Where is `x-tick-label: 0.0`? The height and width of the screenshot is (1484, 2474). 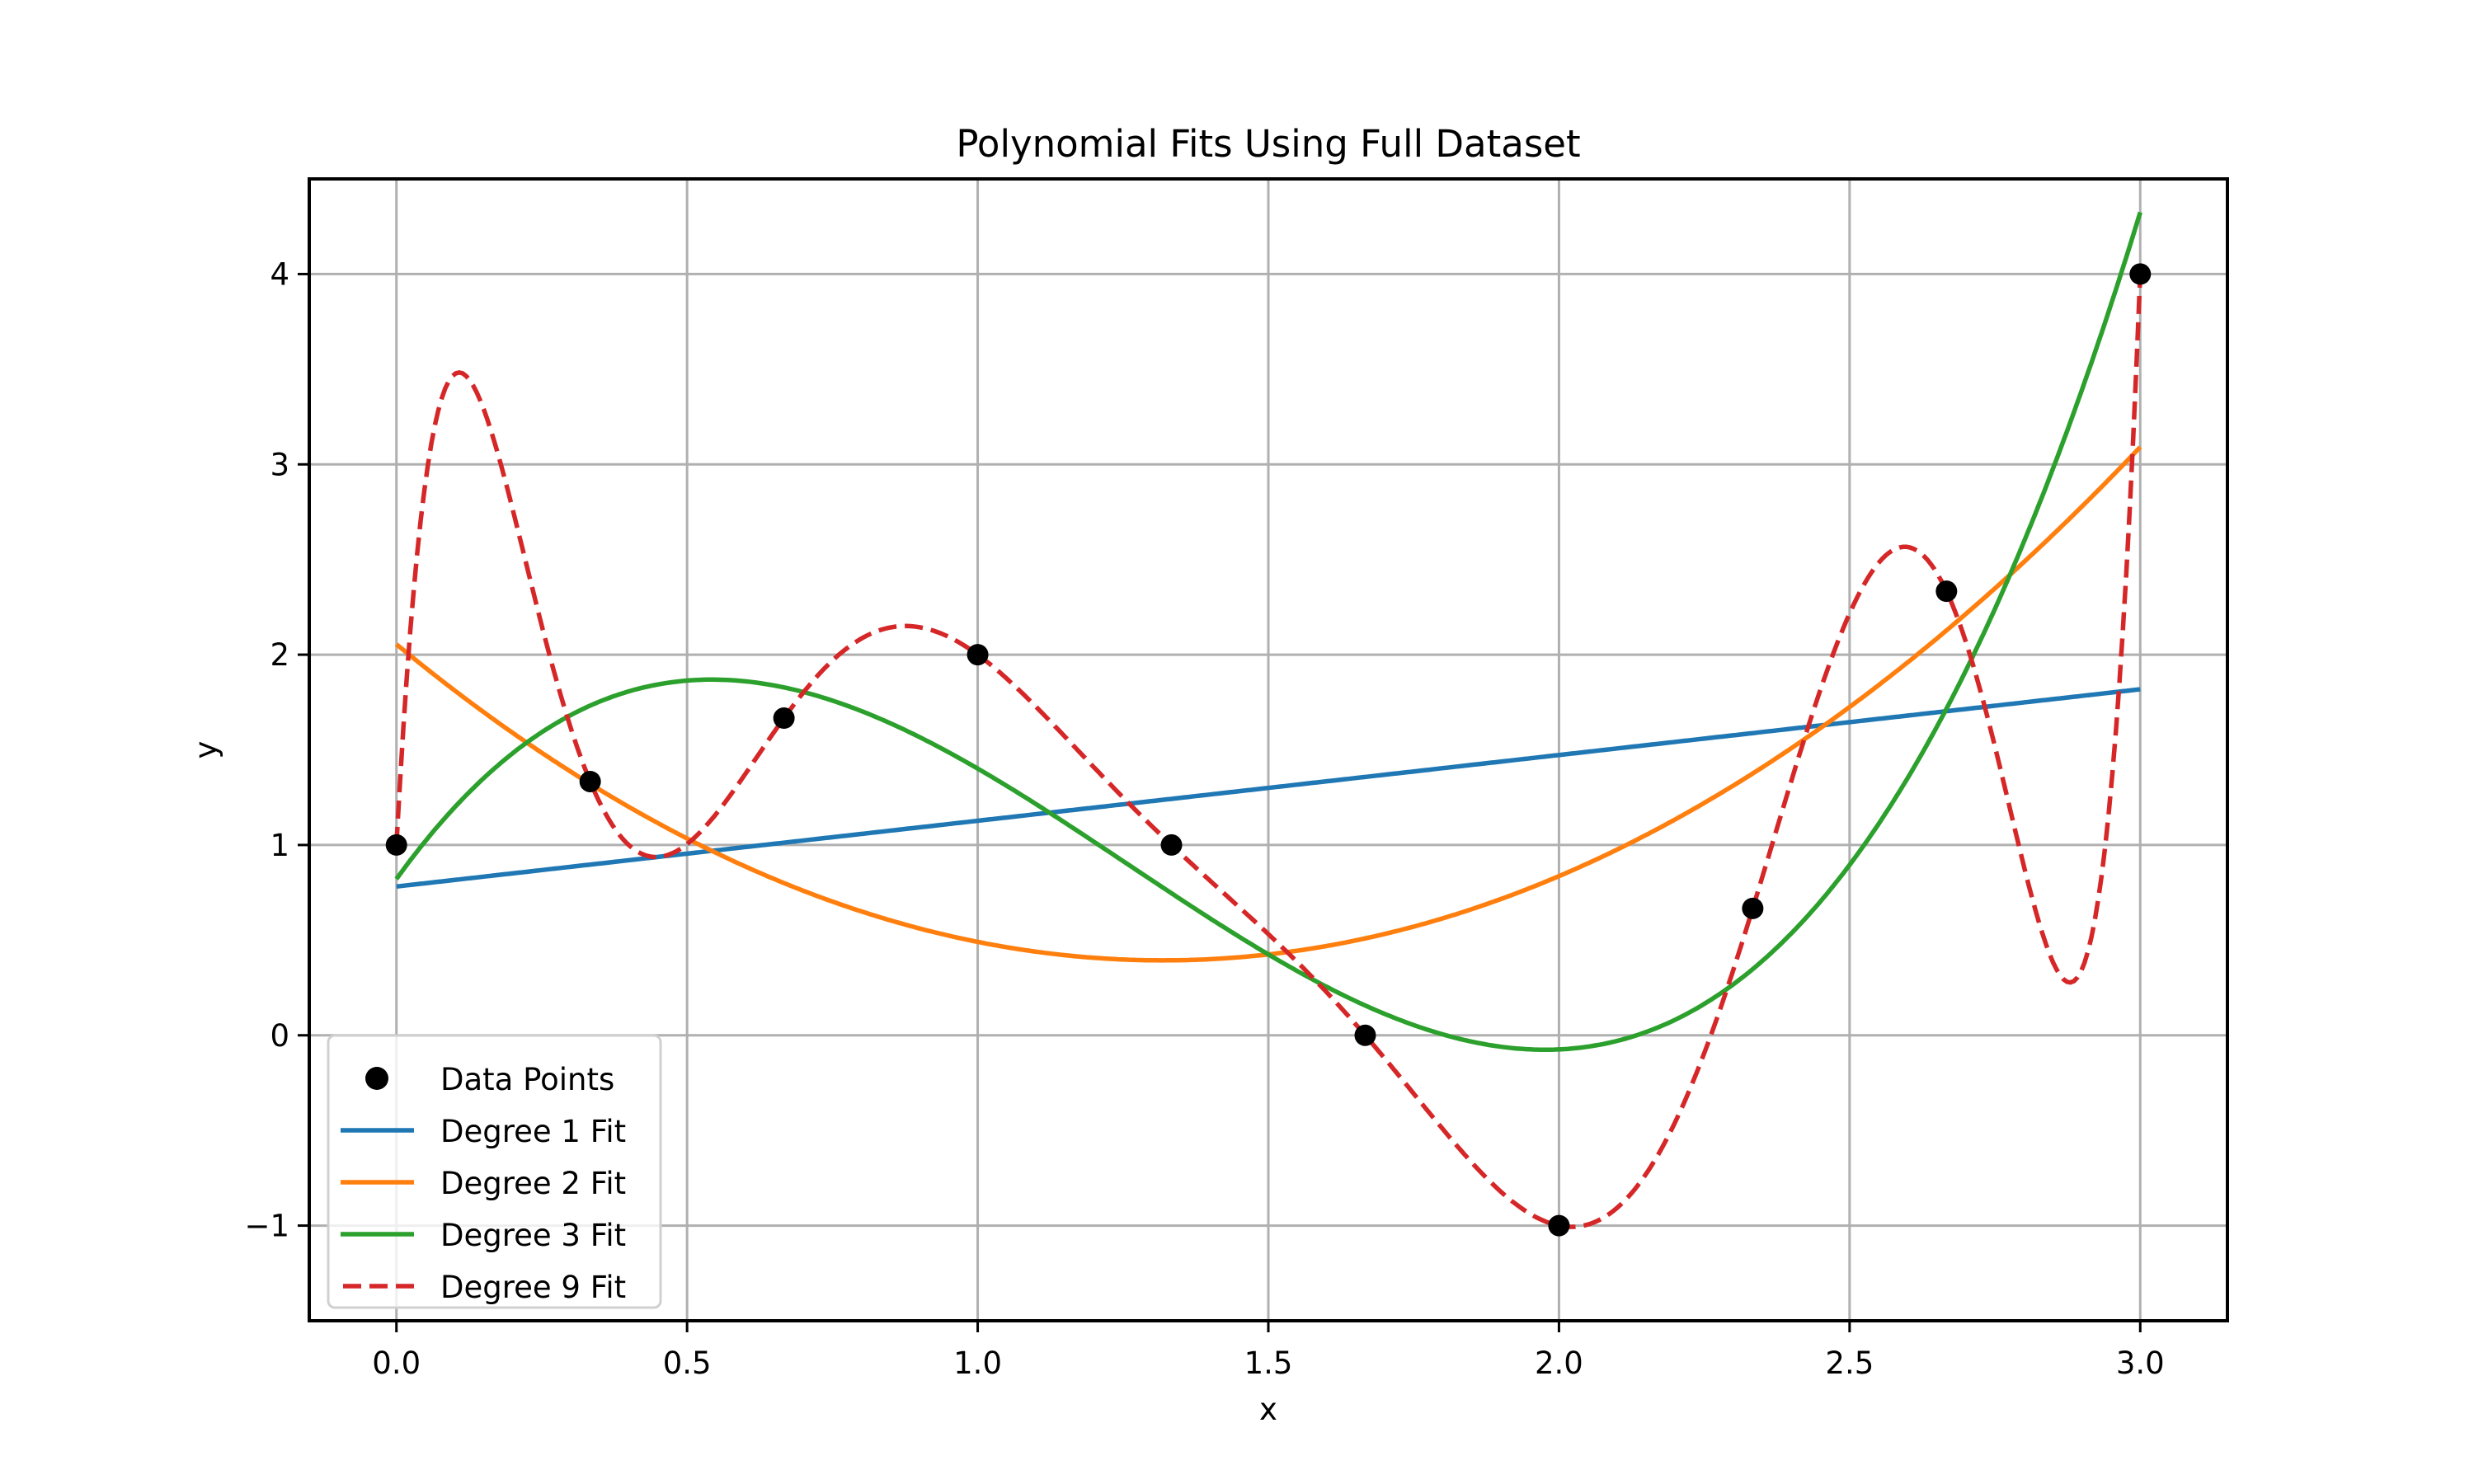
x-tick-label: 0.0 is located at coordinates (396, 1363).